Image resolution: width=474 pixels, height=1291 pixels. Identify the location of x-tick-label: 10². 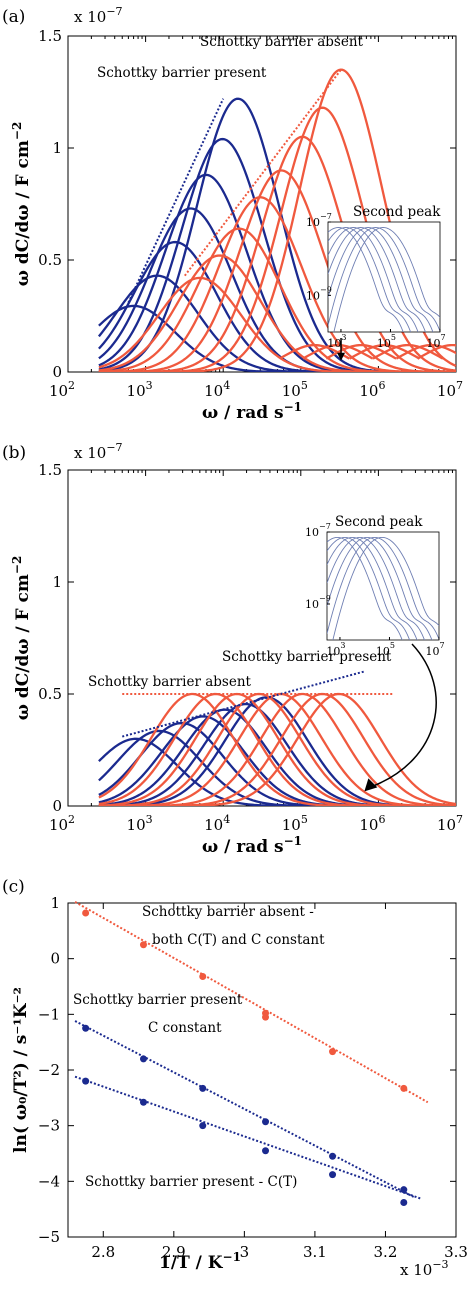
(62, 389).